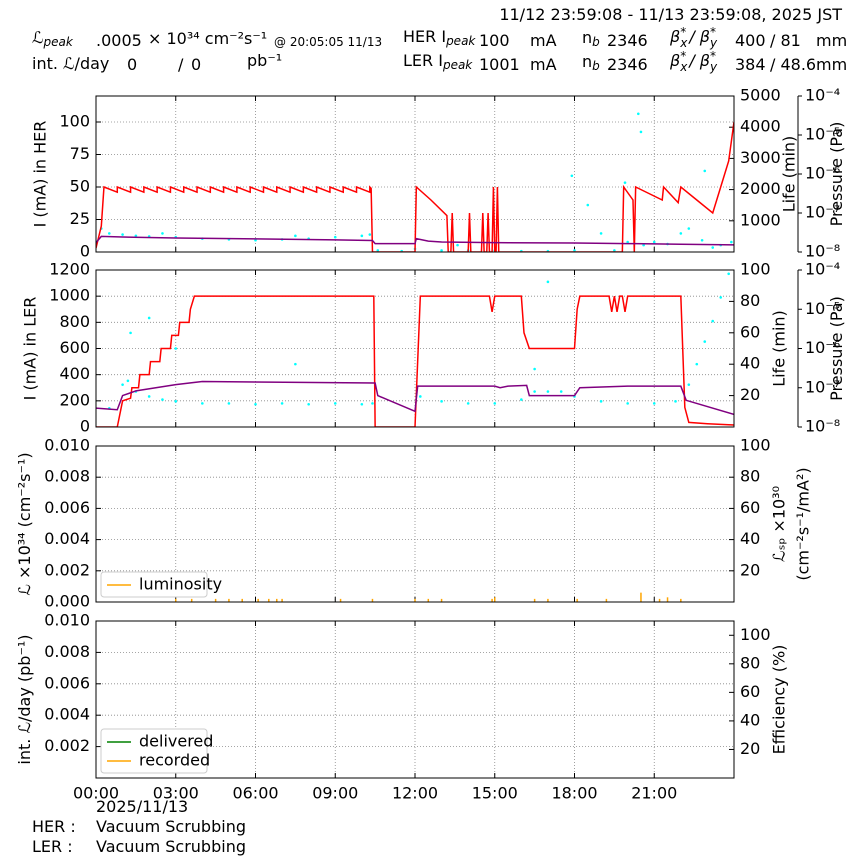 This screenshot has height=864, width=864. Describe the element at coordinates (760, 219) in the screenshot. I see `y2-tick-label: 1000` at that location.